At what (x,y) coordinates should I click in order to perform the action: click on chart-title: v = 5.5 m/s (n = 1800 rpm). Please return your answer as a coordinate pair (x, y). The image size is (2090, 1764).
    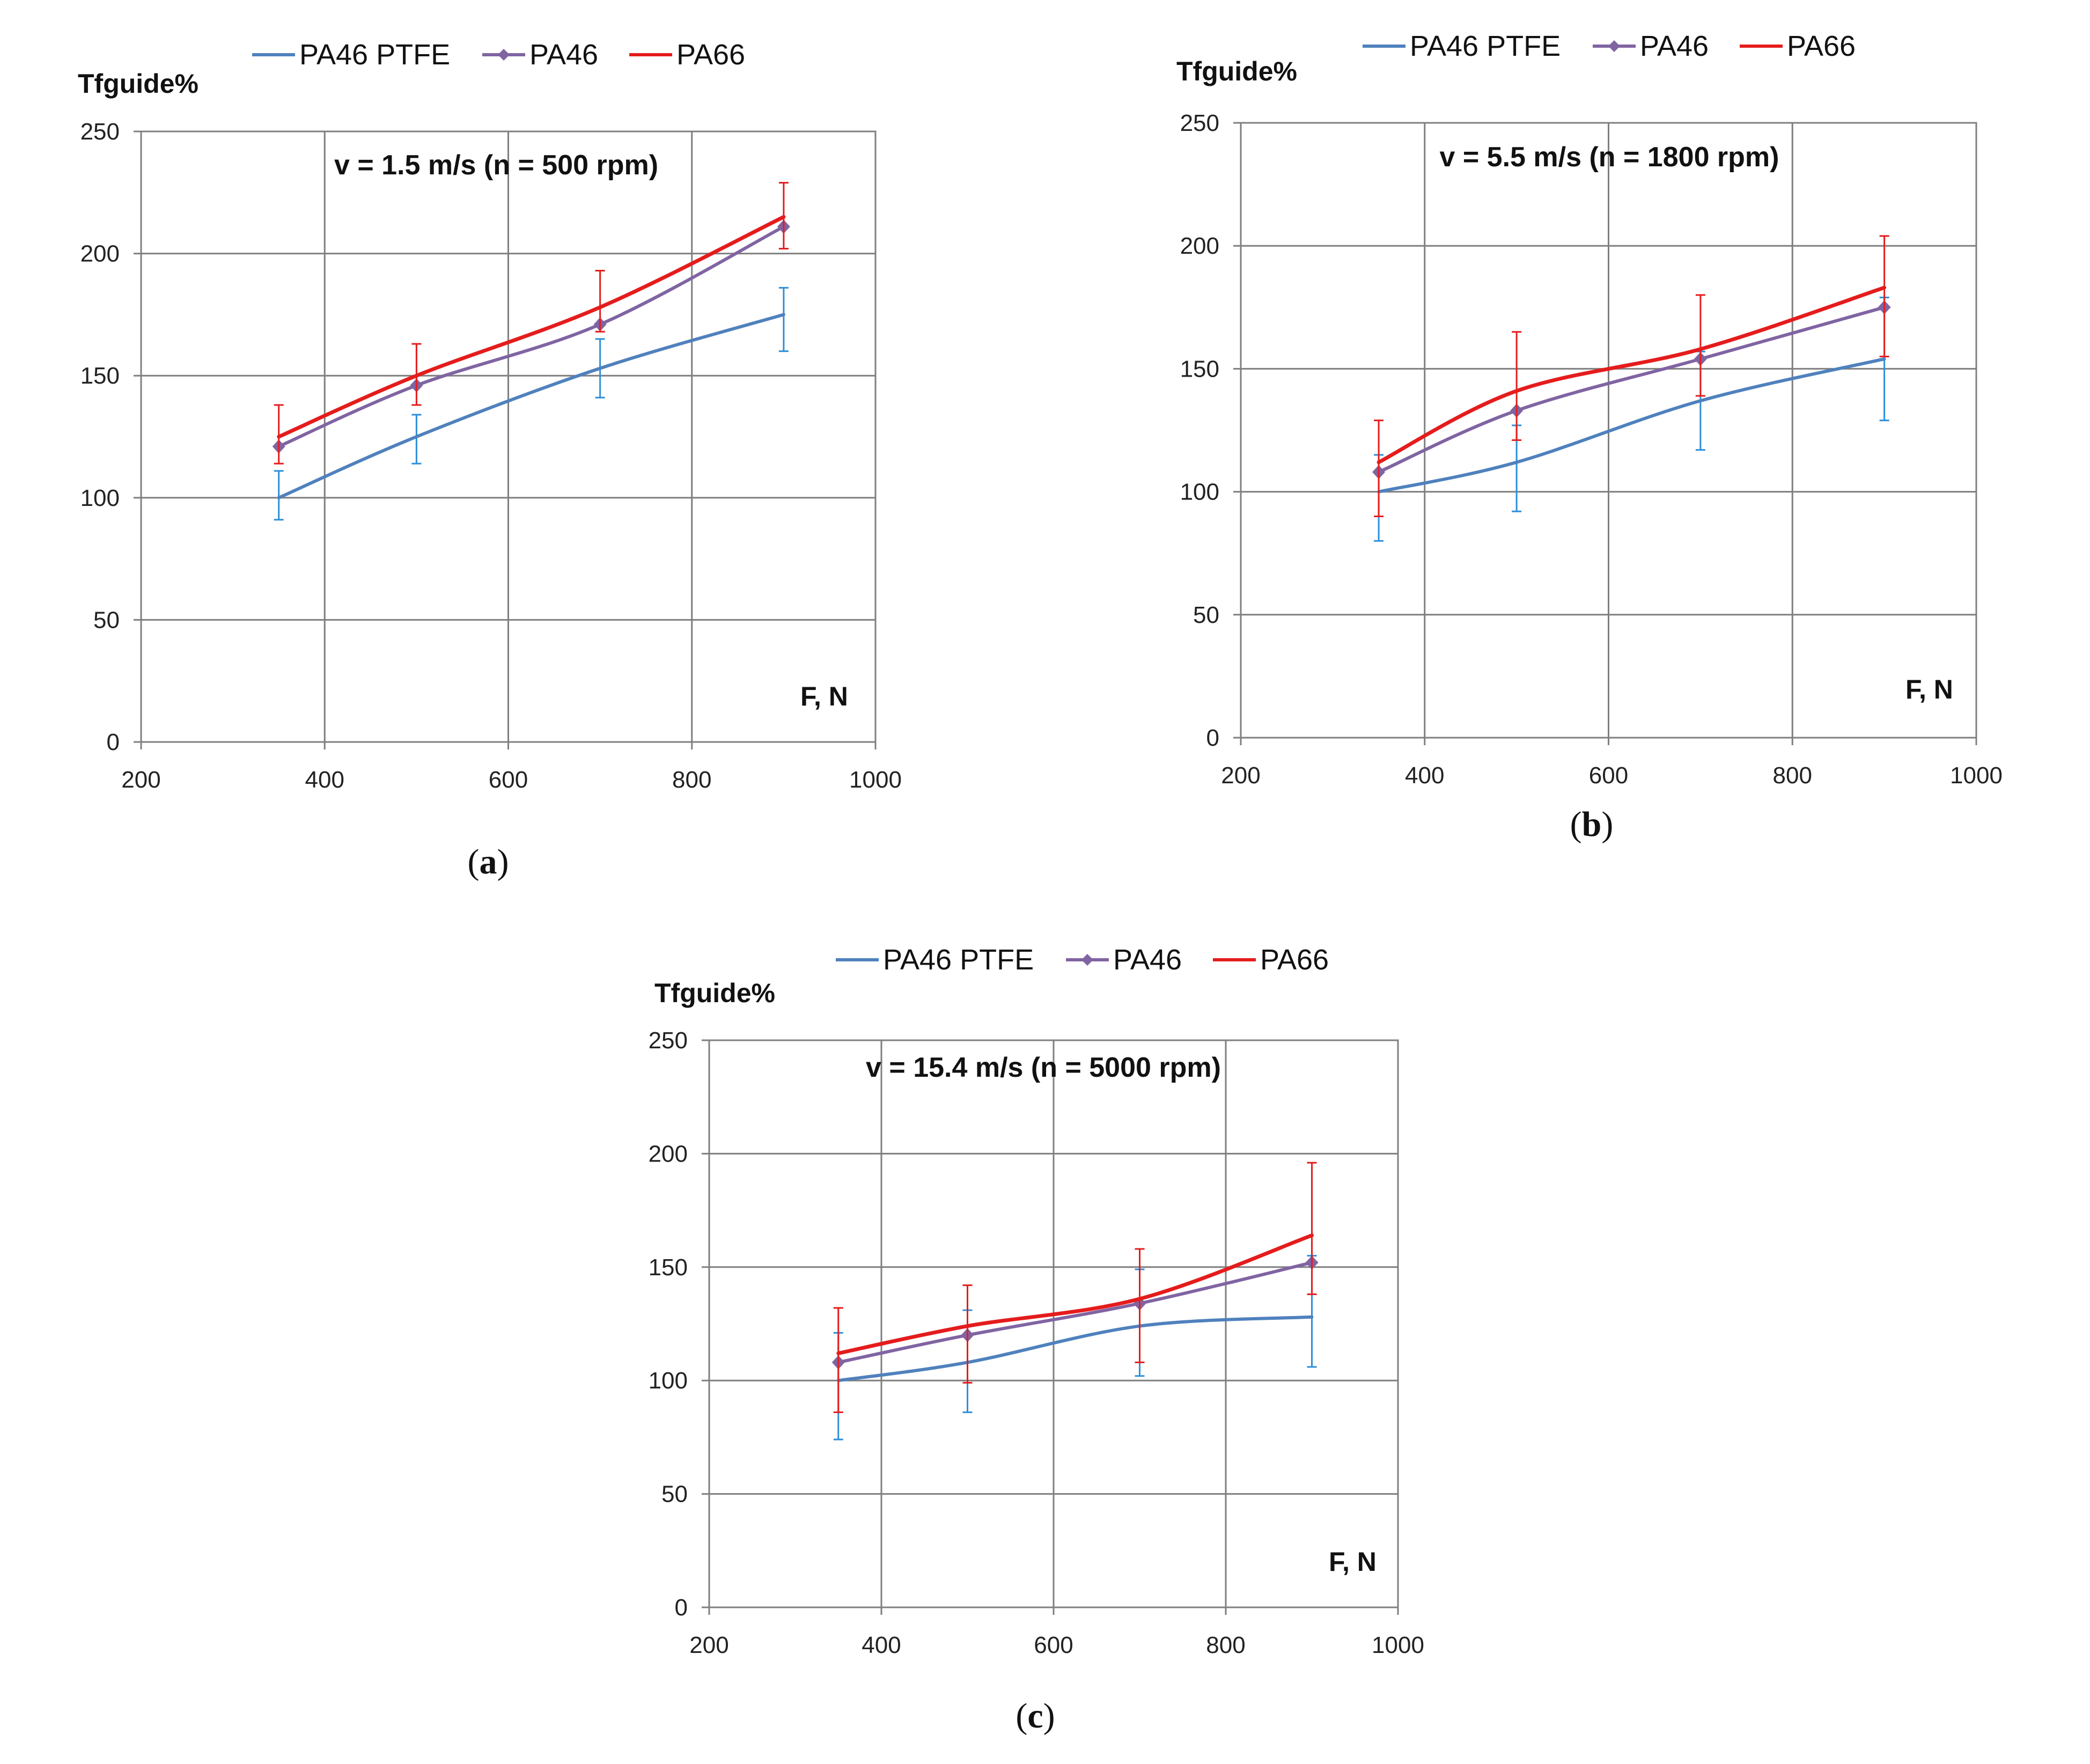
    Looking at the image, I should click on (1610, 157).